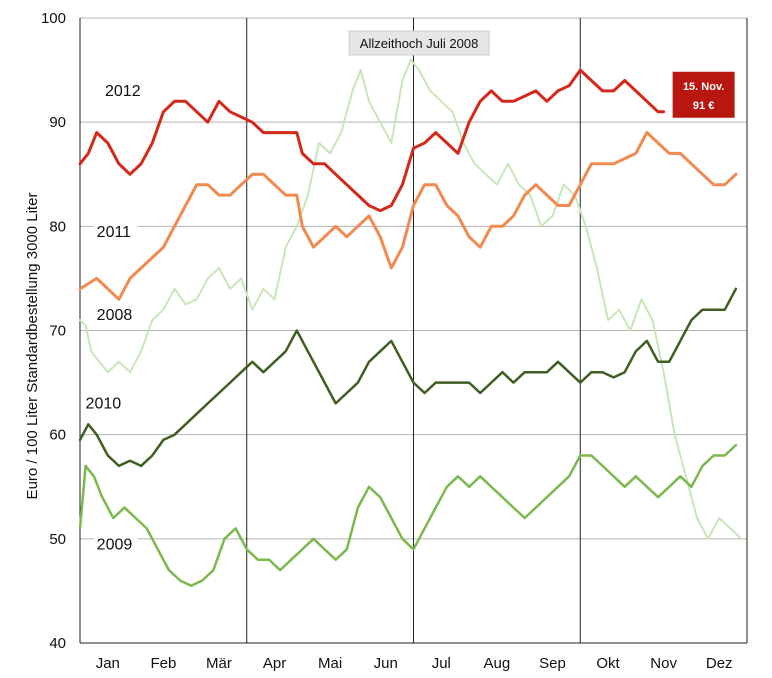 The height and width of the screenshot is (678, 772). What do you see at coordinates (57, 539) in the screenshot?
I see `y-tick-label: 50` at bounding box center [57, 539].